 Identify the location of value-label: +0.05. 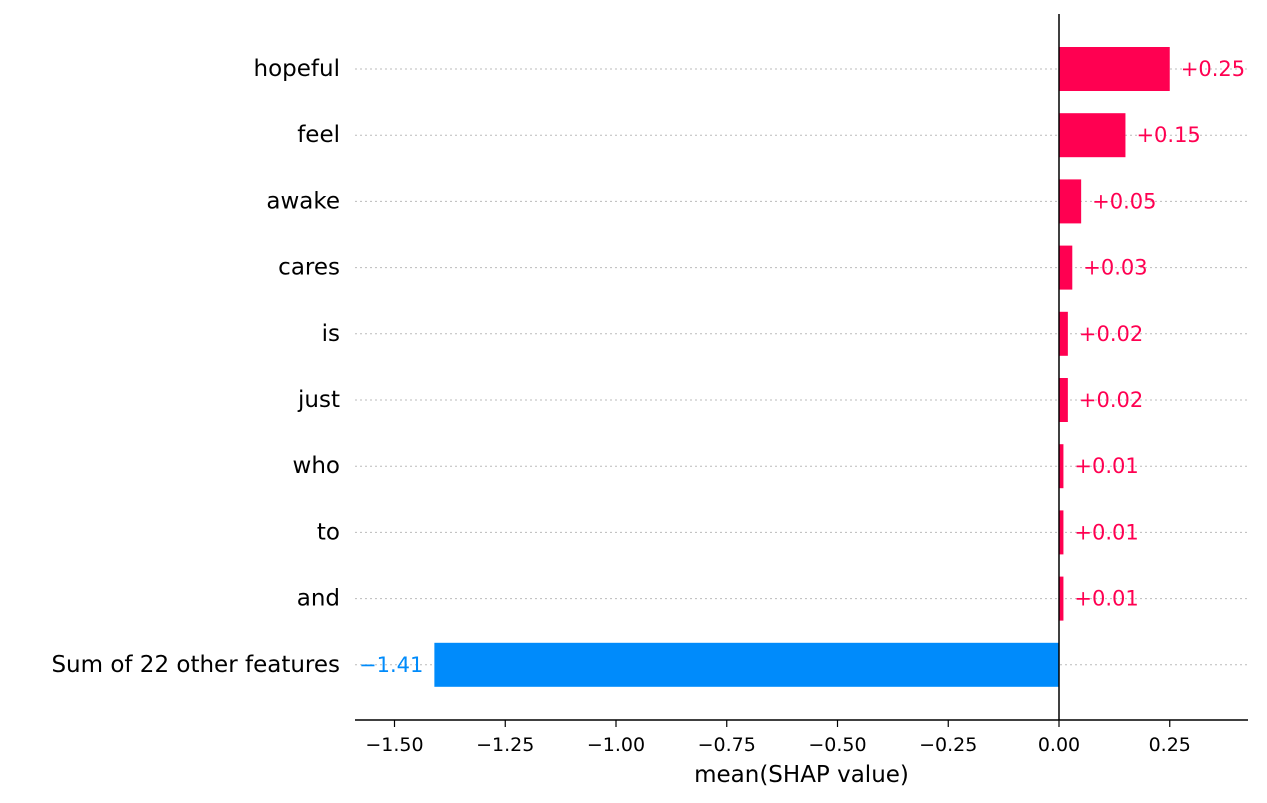
(1124, 201).